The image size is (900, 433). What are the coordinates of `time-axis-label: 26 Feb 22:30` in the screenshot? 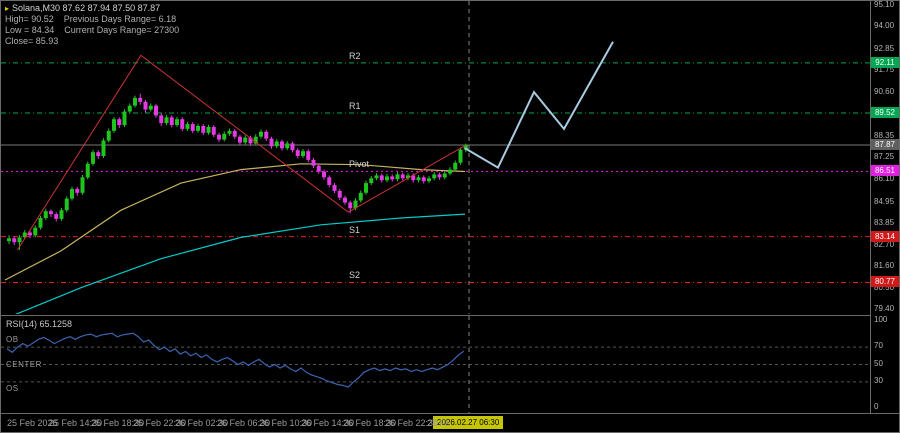 It's located at (412, 423).